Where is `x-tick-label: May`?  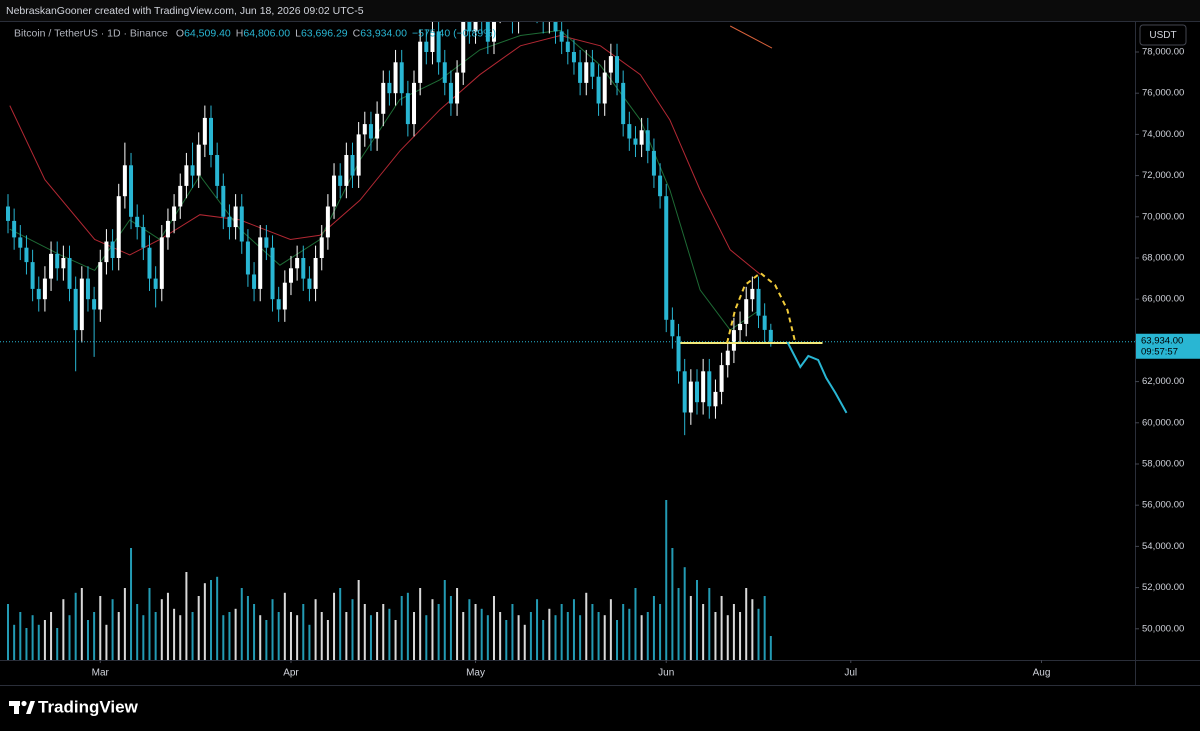
x-tick-label: May is located at coordinates (475, 673).